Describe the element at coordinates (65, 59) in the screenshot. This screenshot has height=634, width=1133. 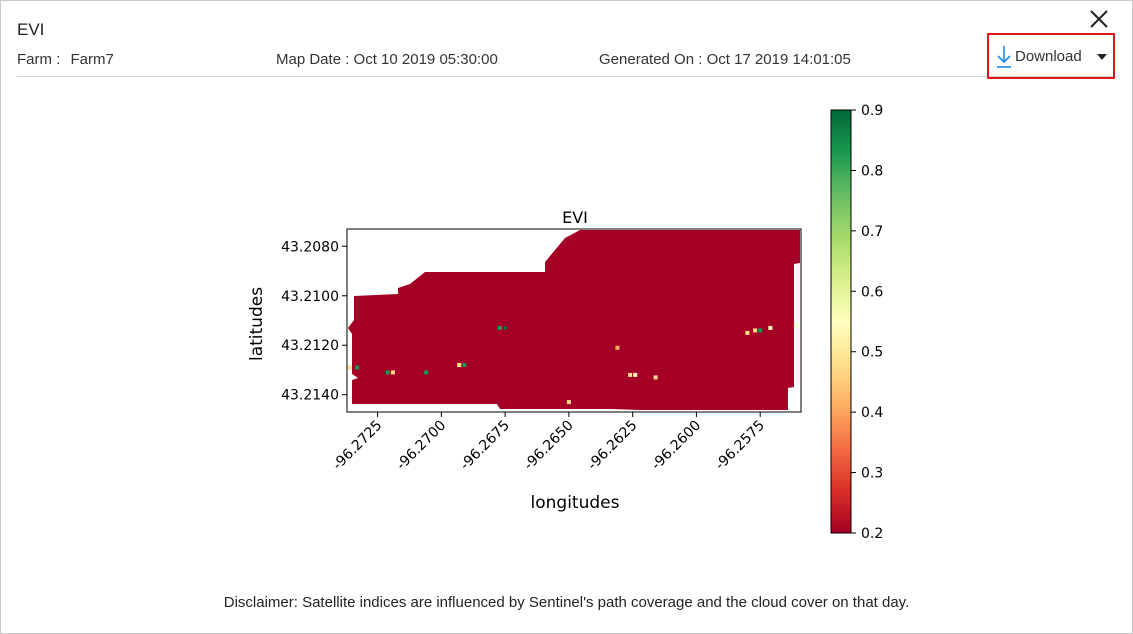
I see `farm-info: Farm : Farm7` at that location.